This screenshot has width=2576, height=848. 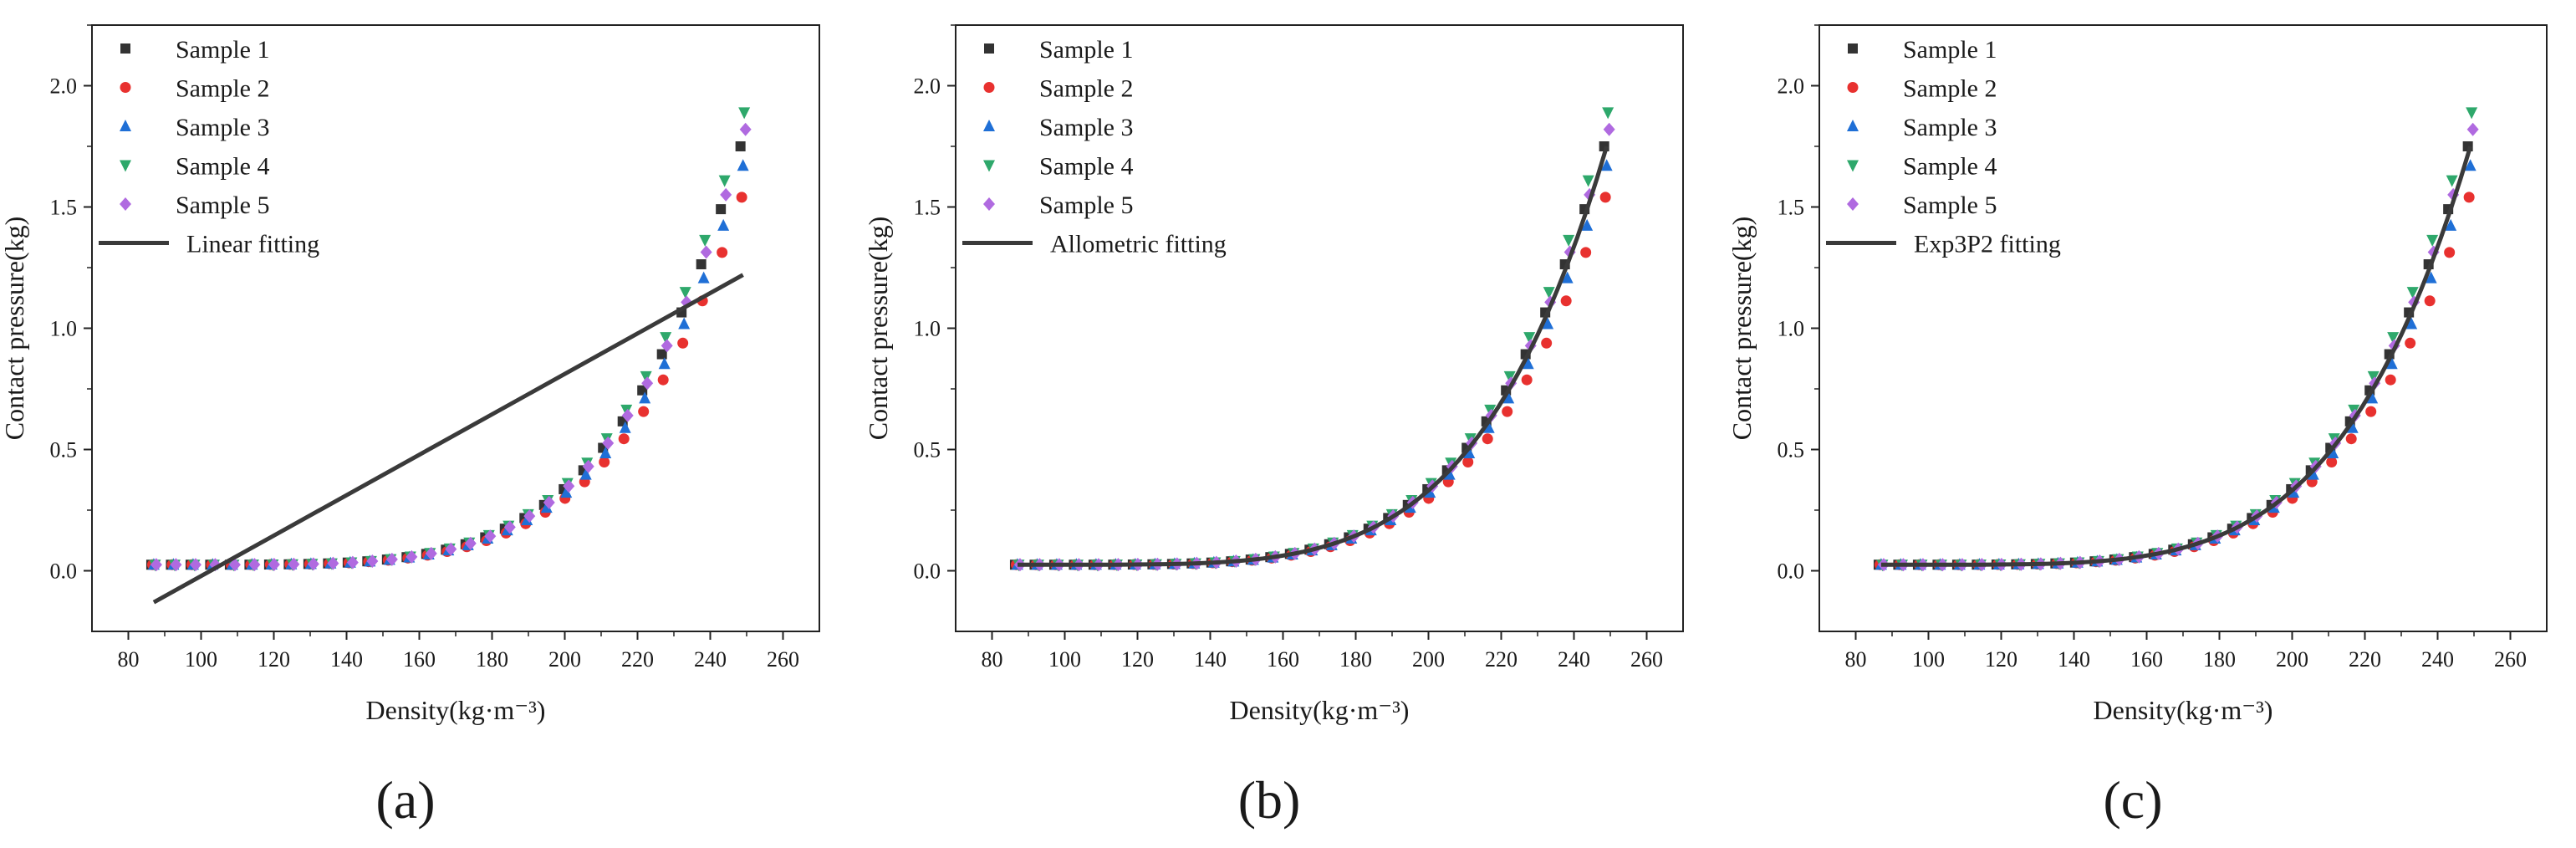 I want to click on panel-label: (a), so click(x=405, y=800).